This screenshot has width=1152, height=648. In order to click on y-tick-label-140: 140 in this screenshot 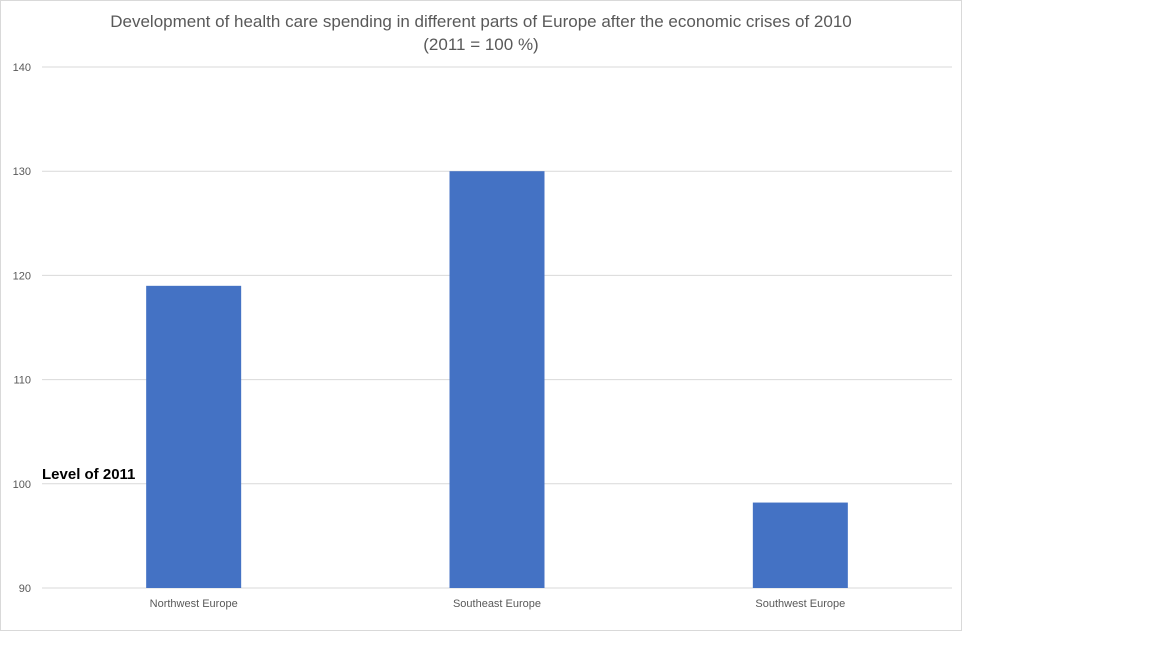, I will do `click(22, 68)`.